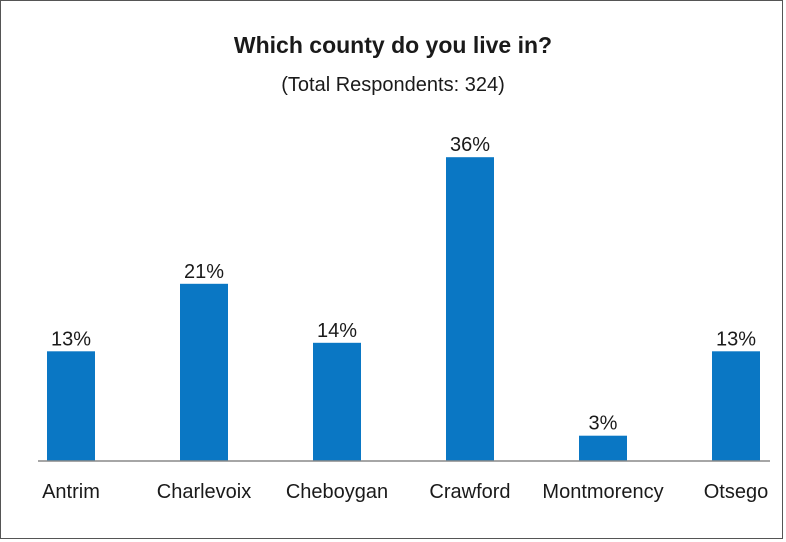  Describe the element at coordinates (393, 45) in the screenshot. I see `chart-title: Which county do you live in?` at that location.